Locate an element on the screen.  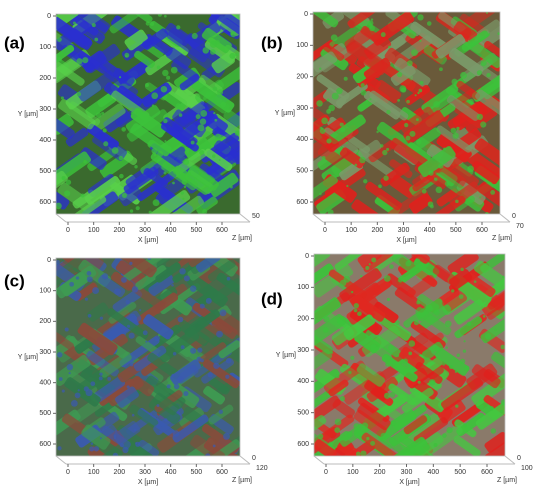
y-tick-label: 200 is located at coordinates (45, 78).